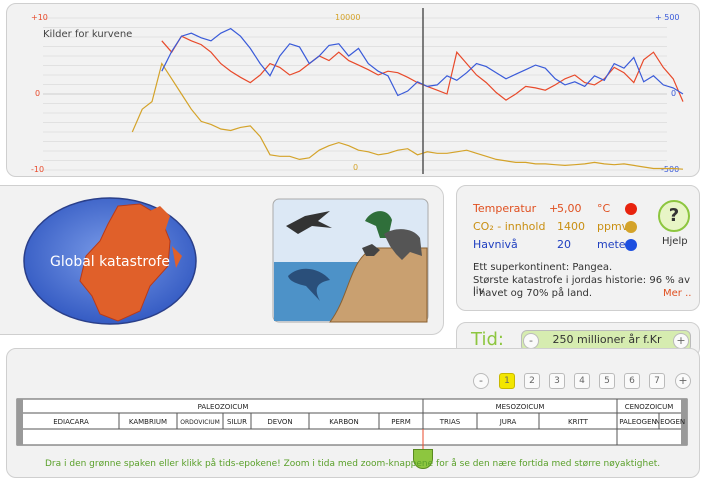 This screenshot has height=485, width=706. What do you see at coordinates (681, 341) in the screenshot?
I see `time-increase-button: +` at bounding box center [681, 341].